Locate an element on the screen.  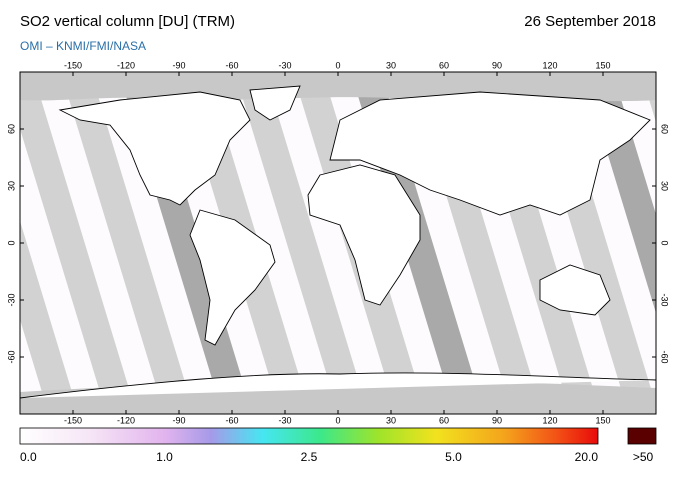
south-america is located at coordinates (232, 277).